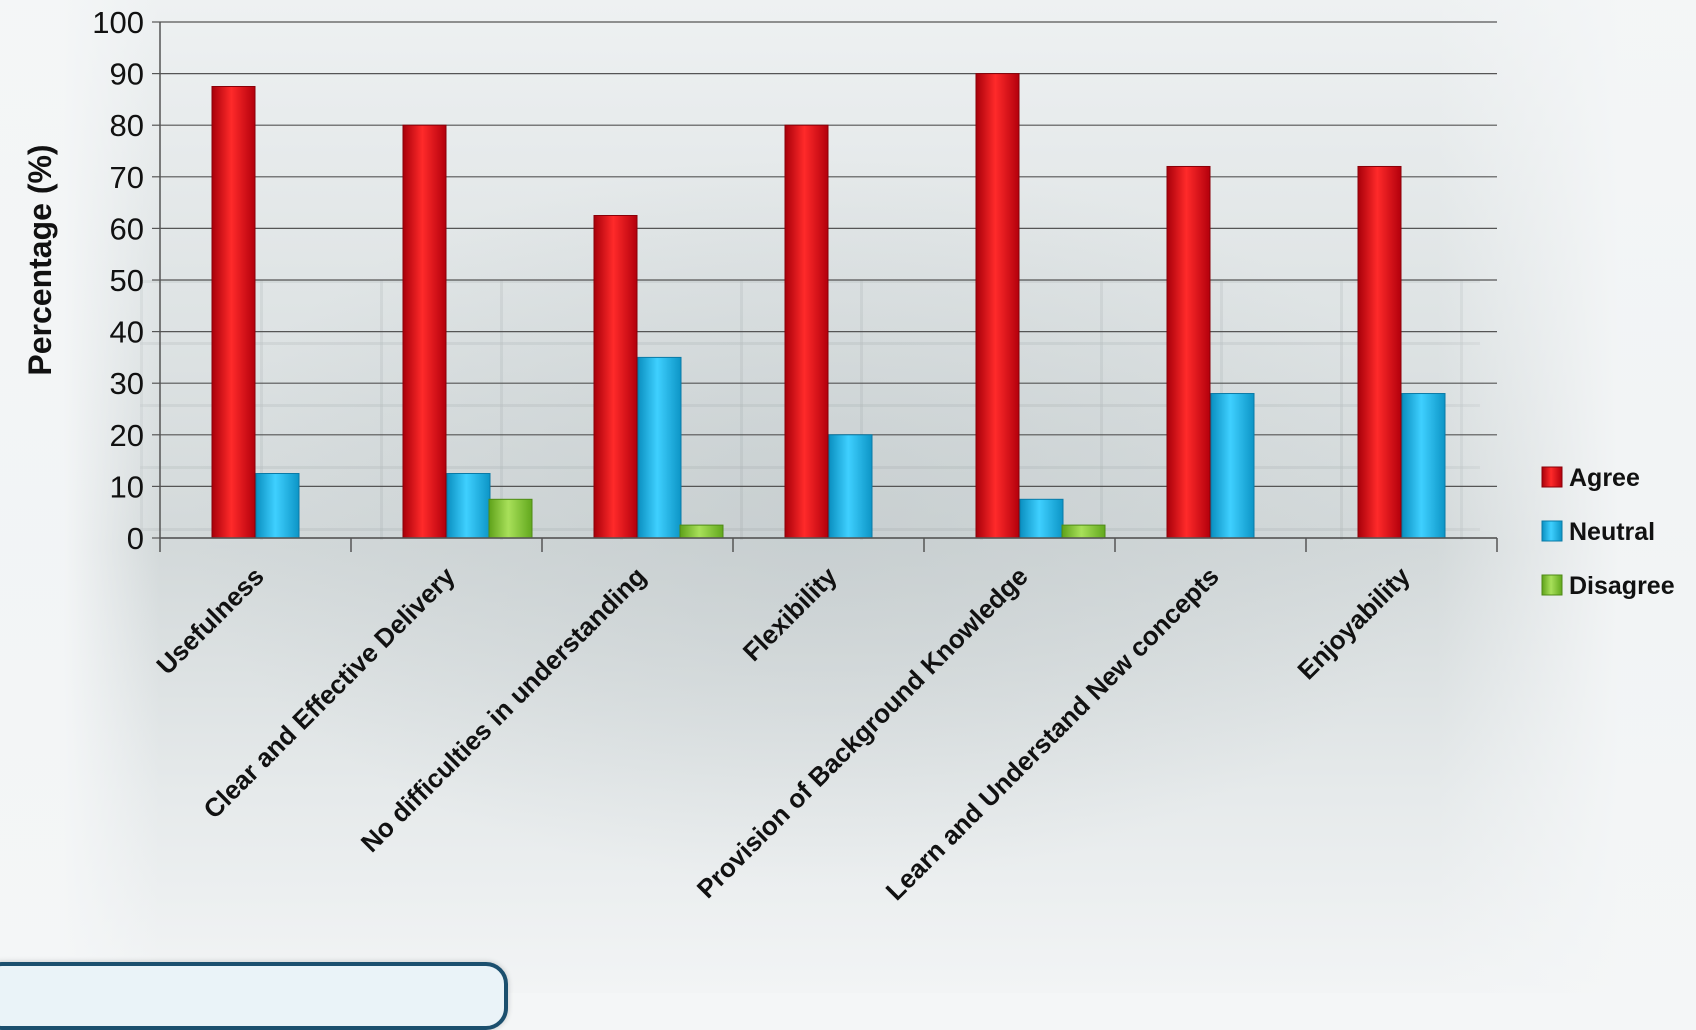 The image size is (1696, 1030). What do you see at coordinates (118, 22) in the screenshot?
I see `y-tick-label: 100` at bounding box center [118, 22].